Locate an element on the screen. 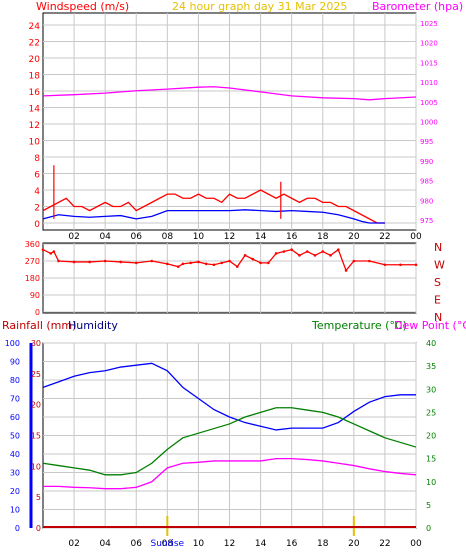 The image size is (466, 555). windspeed-tick-label: 22 is located at coordinates (34, 44).